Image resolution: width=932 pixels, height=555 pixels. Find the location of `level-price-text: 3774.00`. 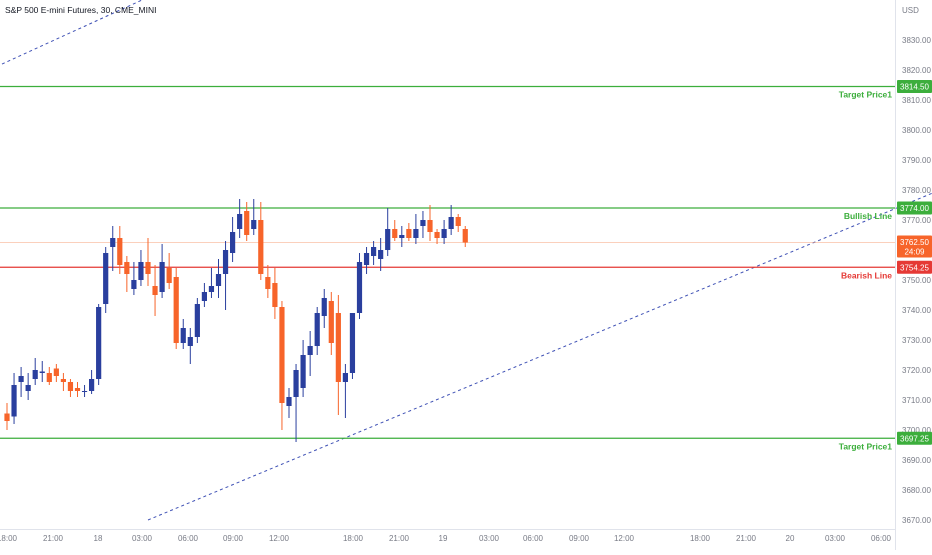

level-price-text: 3774.00 is located at coordinates (914, 208).